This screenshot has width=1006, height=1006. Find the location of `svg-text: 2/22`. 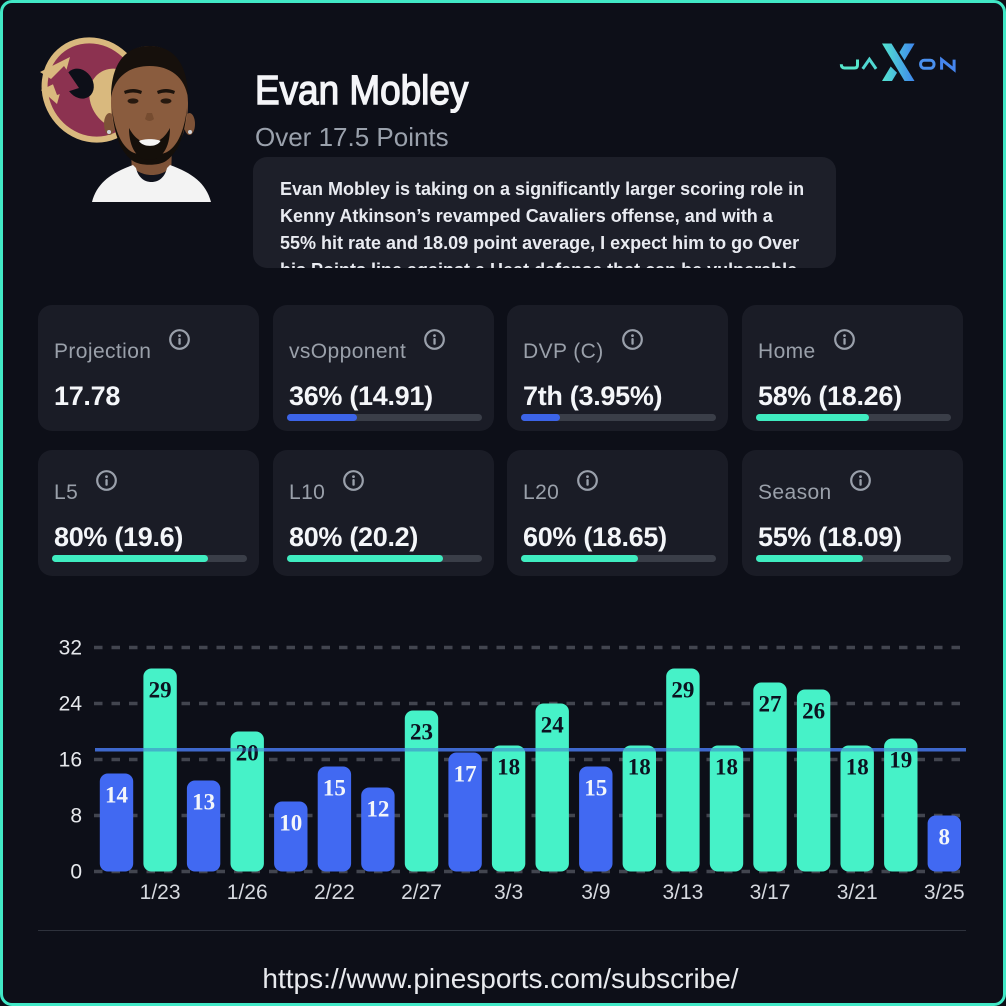

svg-text: 2/22 is located at coordinates (334, 892).